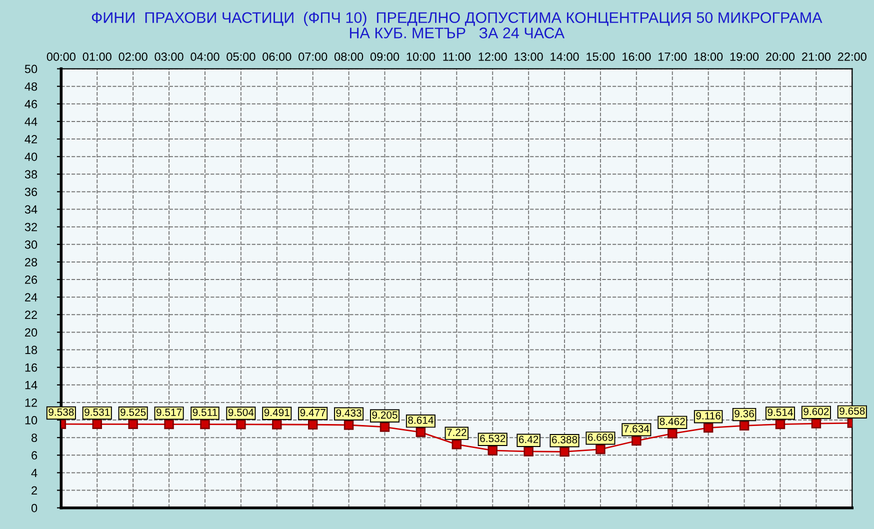 This screenshot has width=874, height=529. I want to click on x-tick-label: 02:00, so click(133, 56).